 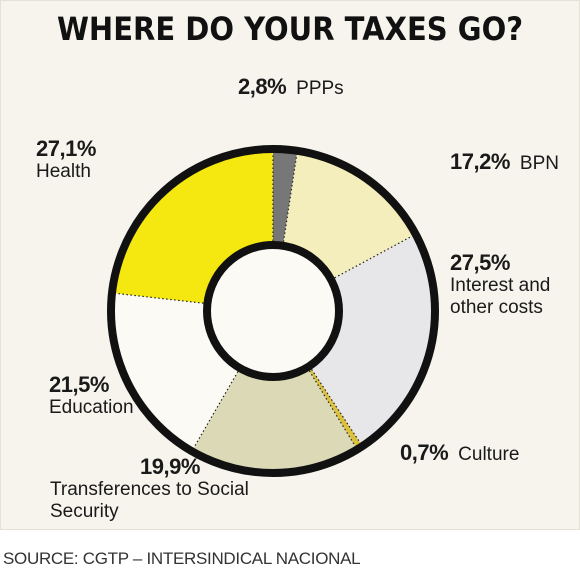 What do you see at coordinates (79, 384) in the screenshot?
I see `label-education-value: 21,5%` at bounding box center [79, 384].